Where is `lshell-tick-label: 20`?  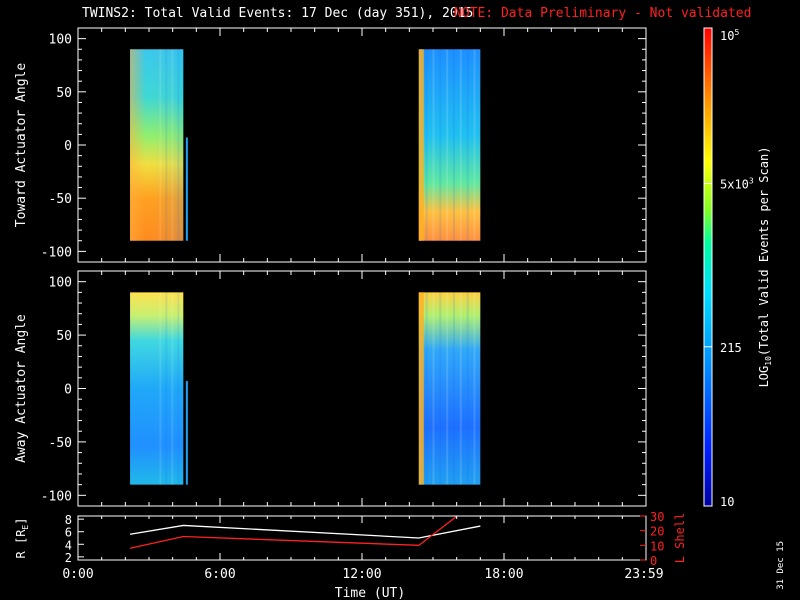
lshell-tick-label: 20 is located at coordinates (657, 532).